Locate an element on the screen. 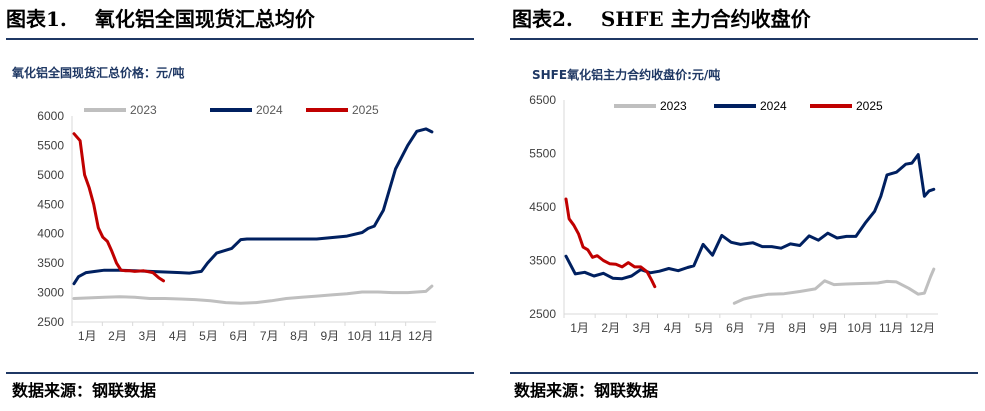  chart-2-title: SHFE氧化铝主力合约收盘价:元/吨 is located at coordinates (626, 75).